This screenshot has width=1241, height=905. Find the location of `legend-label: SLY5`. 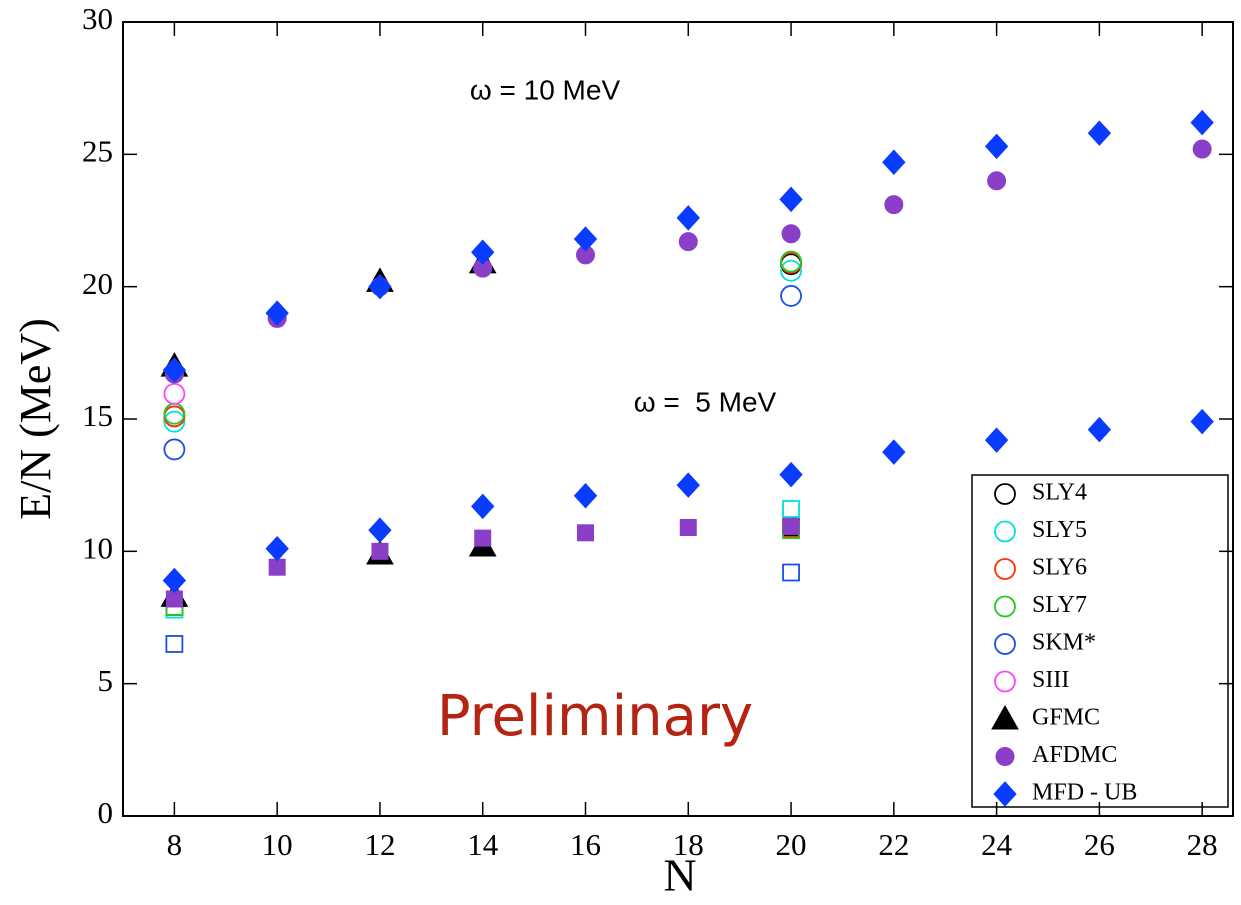

legend-label: SLY5 is located at coordinates (1059, 530).